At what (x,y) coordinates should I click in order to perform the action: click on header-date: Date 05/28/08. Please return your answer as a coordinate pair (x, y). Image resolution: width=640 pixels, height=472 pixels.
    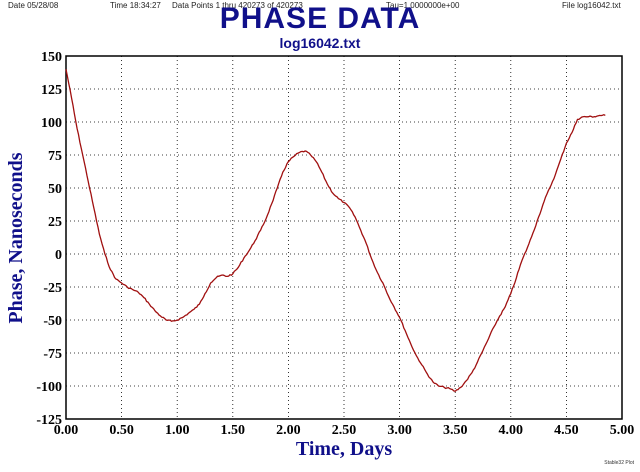
    Looking at the image, I should click on (33, 5).